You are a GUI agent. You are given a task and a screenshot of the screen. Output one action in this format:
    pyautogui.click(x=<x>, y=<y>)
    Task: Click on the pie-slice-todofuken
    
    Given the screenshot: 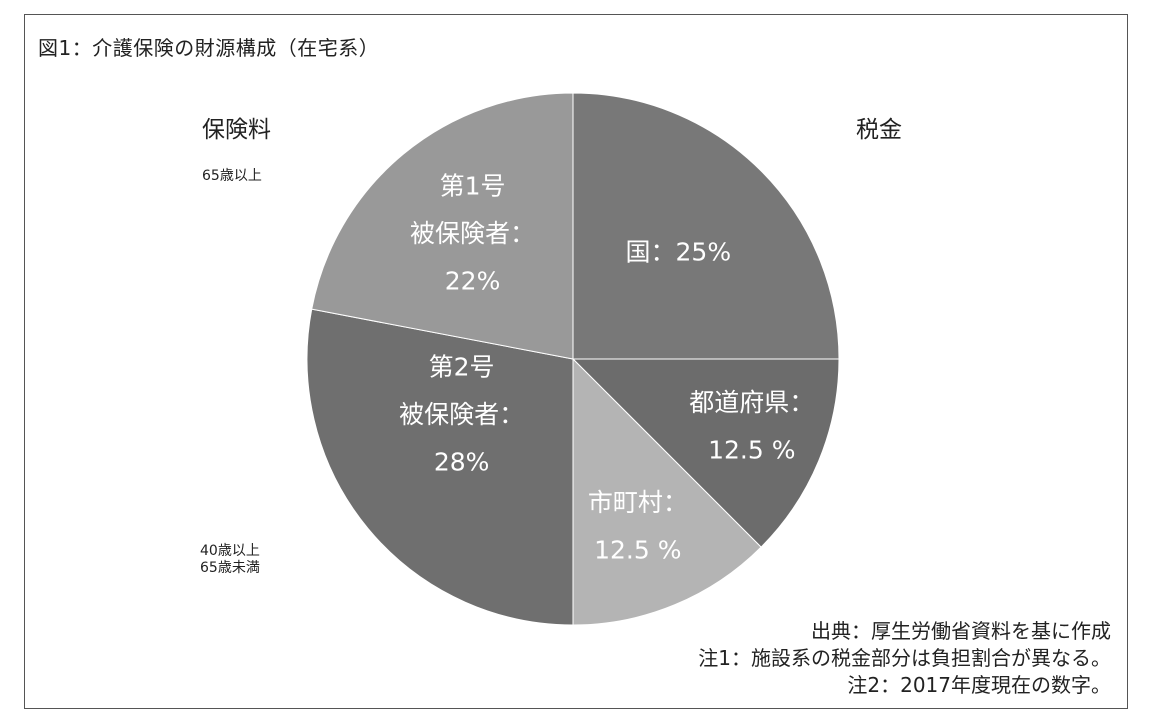 What is the action you would take?
    pyautogui.click(x=705, y=453)
    